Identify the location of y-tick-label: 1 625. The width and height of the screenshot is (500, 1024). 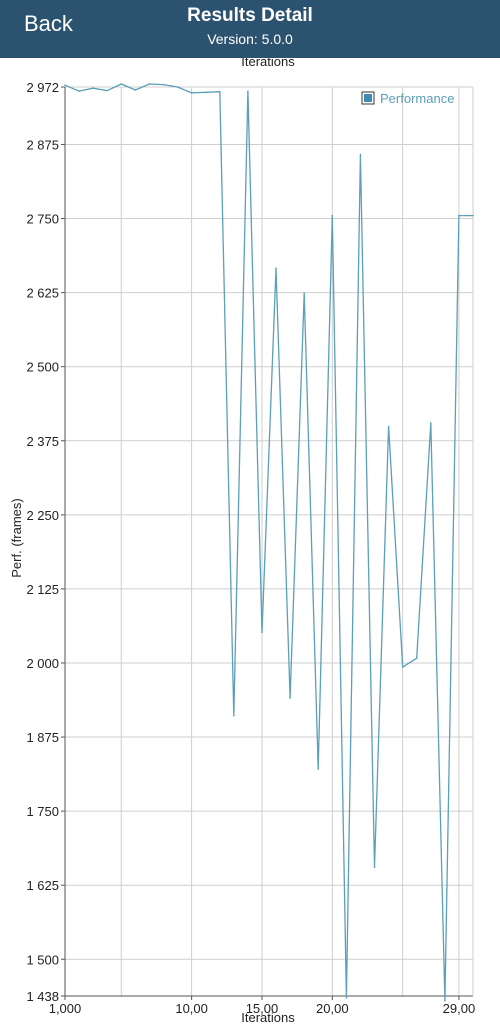
(42, 885).